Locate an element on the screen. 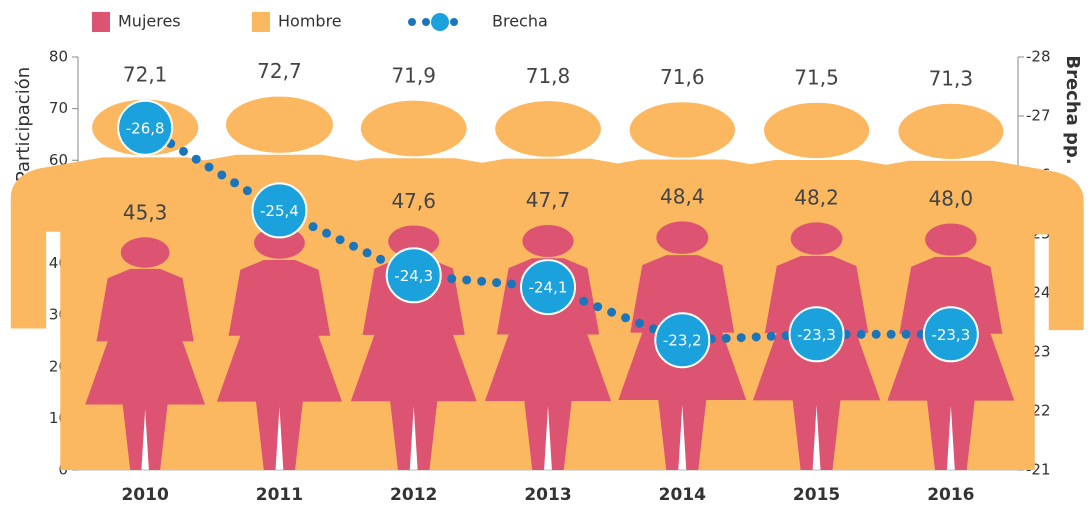  y-tick-label: 80 is located at coordinates (58, 57).